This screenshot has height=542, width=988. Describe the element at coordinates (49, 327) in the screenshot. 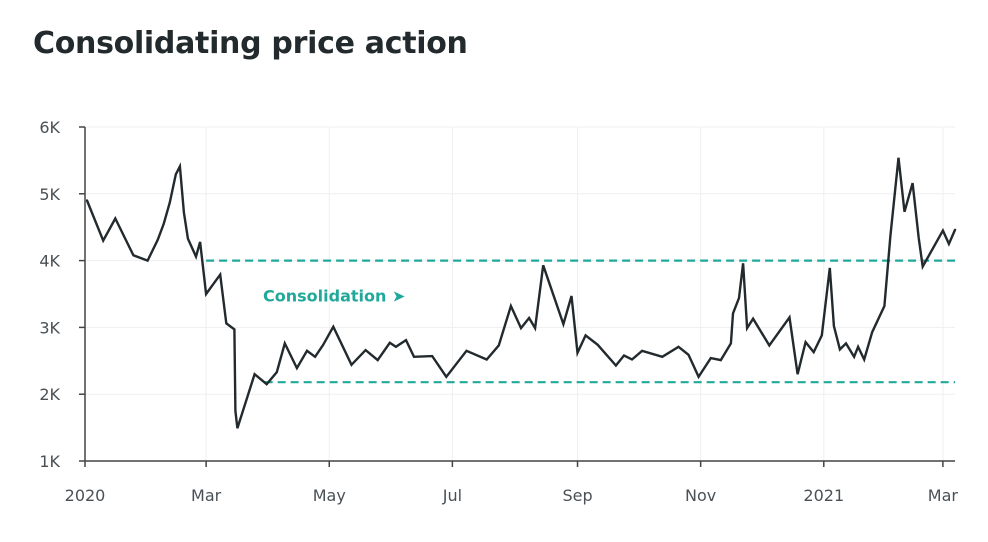

I see `y-tick-label: 3K` at that location.